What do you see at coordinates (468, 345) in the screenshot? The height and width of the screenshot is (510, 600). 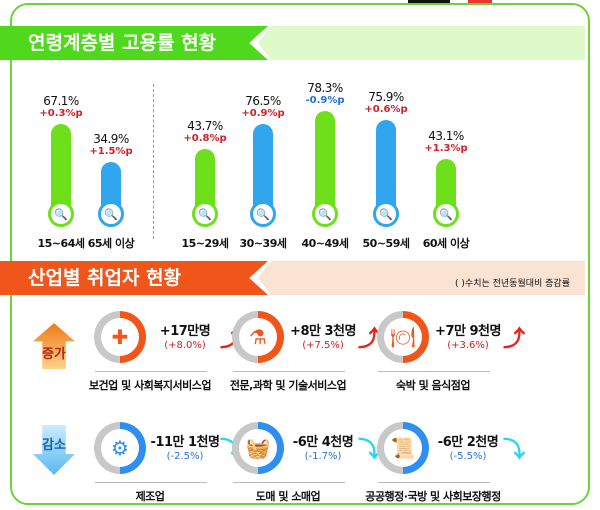 I see `change-percent: (+3.6%)` at bounding box center [468, 345].